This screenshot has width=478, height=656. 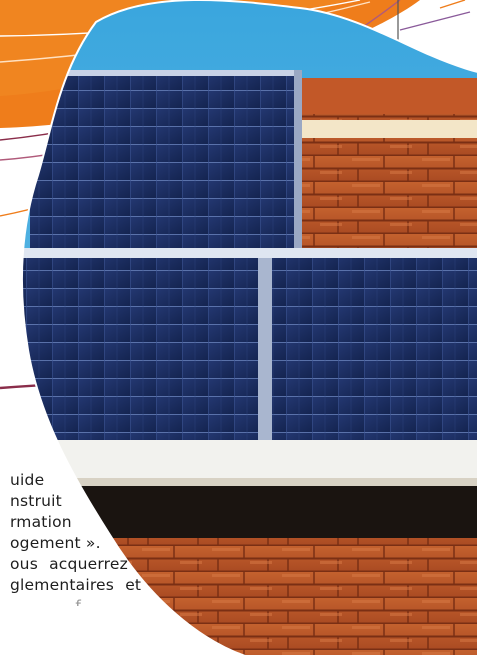 I want to click on body-line: ogement »., so click(x=55, y=543).